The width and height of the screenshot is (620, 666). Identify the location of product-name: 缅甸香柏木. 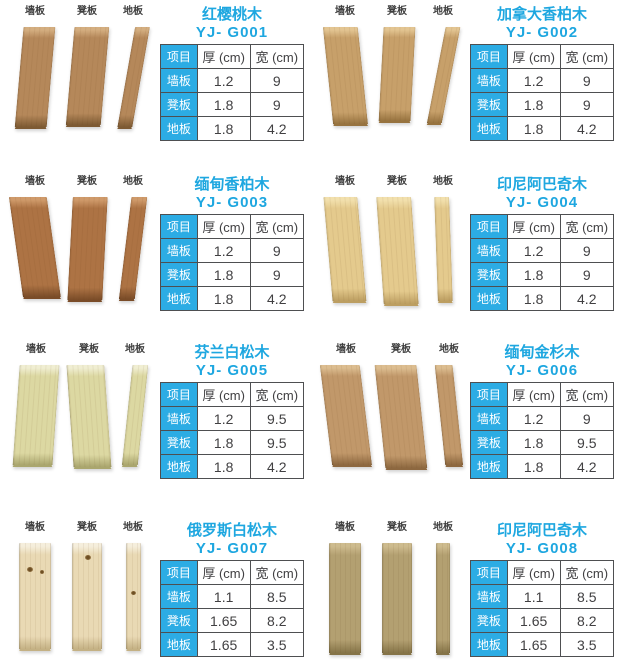
(232, 184).